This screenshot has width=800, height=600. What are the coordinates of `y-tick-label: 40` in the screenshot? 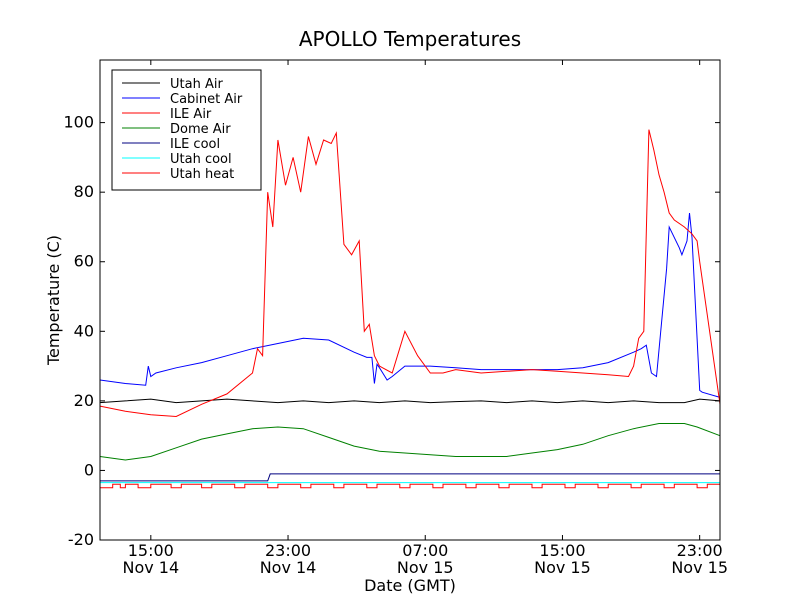 It's located at (84, 330).